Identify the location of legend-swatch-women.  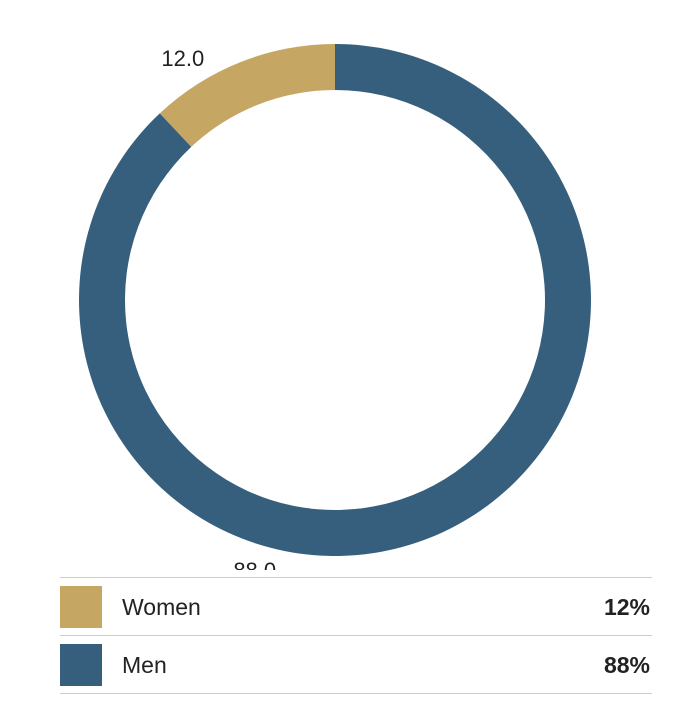
(81, 607).